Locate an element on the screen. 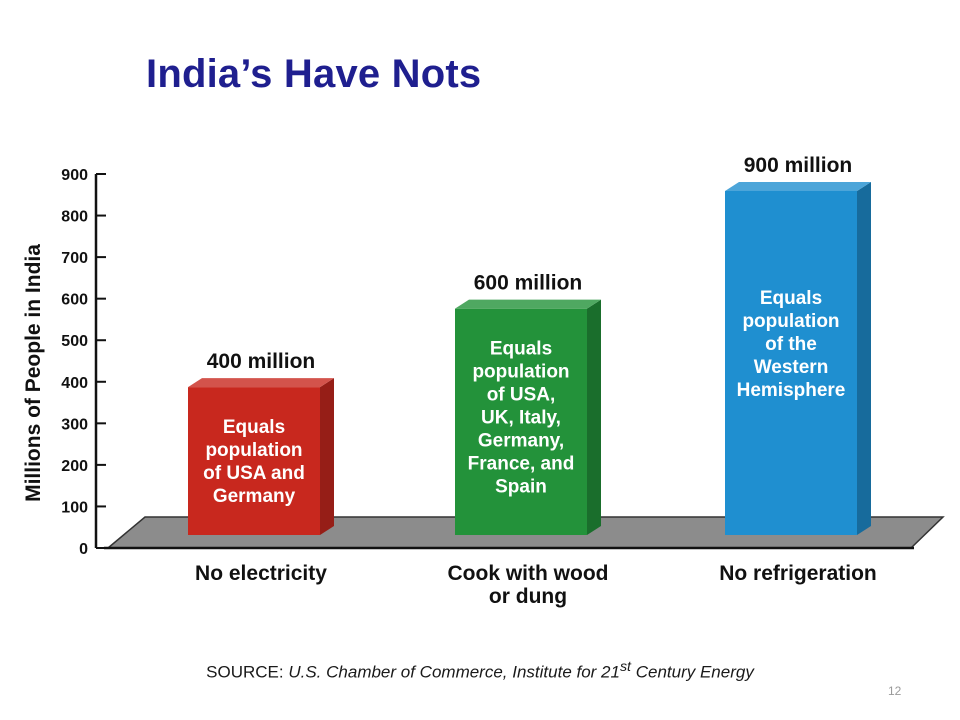 Image resolution: width=960 pixels, height=720 pixels. bar-value-label: 600 million is located at coordinates (528, 283).